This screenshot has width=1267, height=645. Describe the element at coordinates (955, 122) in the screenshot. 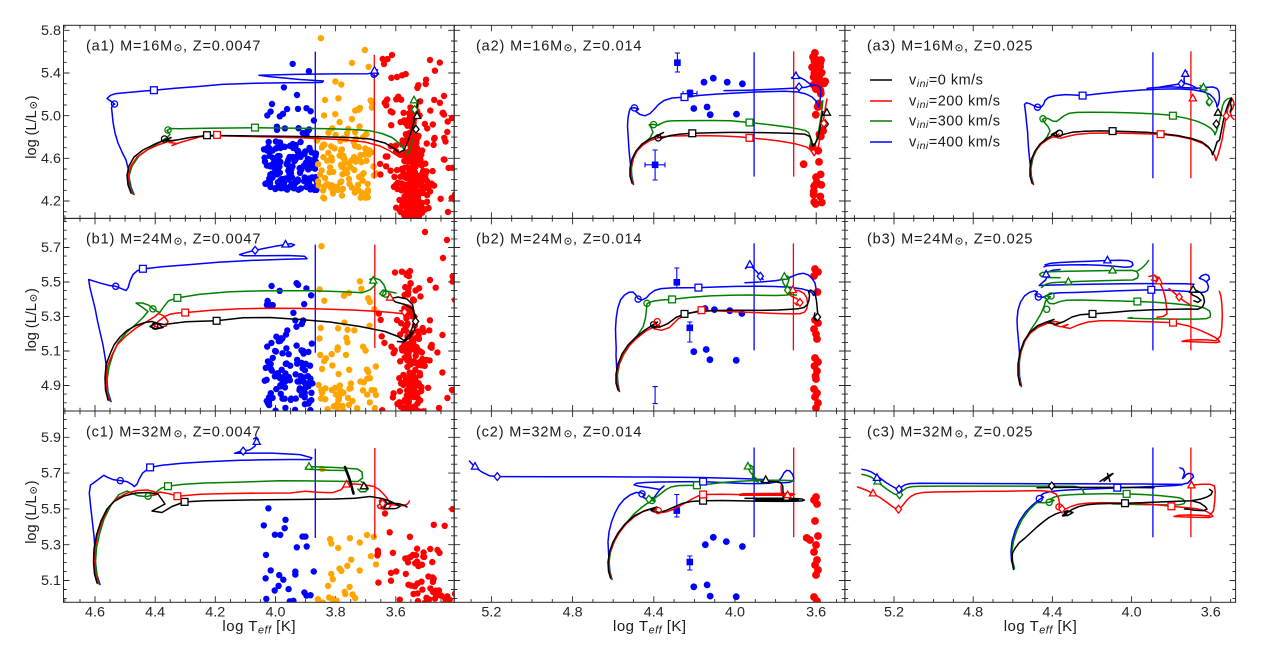

I see `svg-text: vini=300 km/s` at that location.